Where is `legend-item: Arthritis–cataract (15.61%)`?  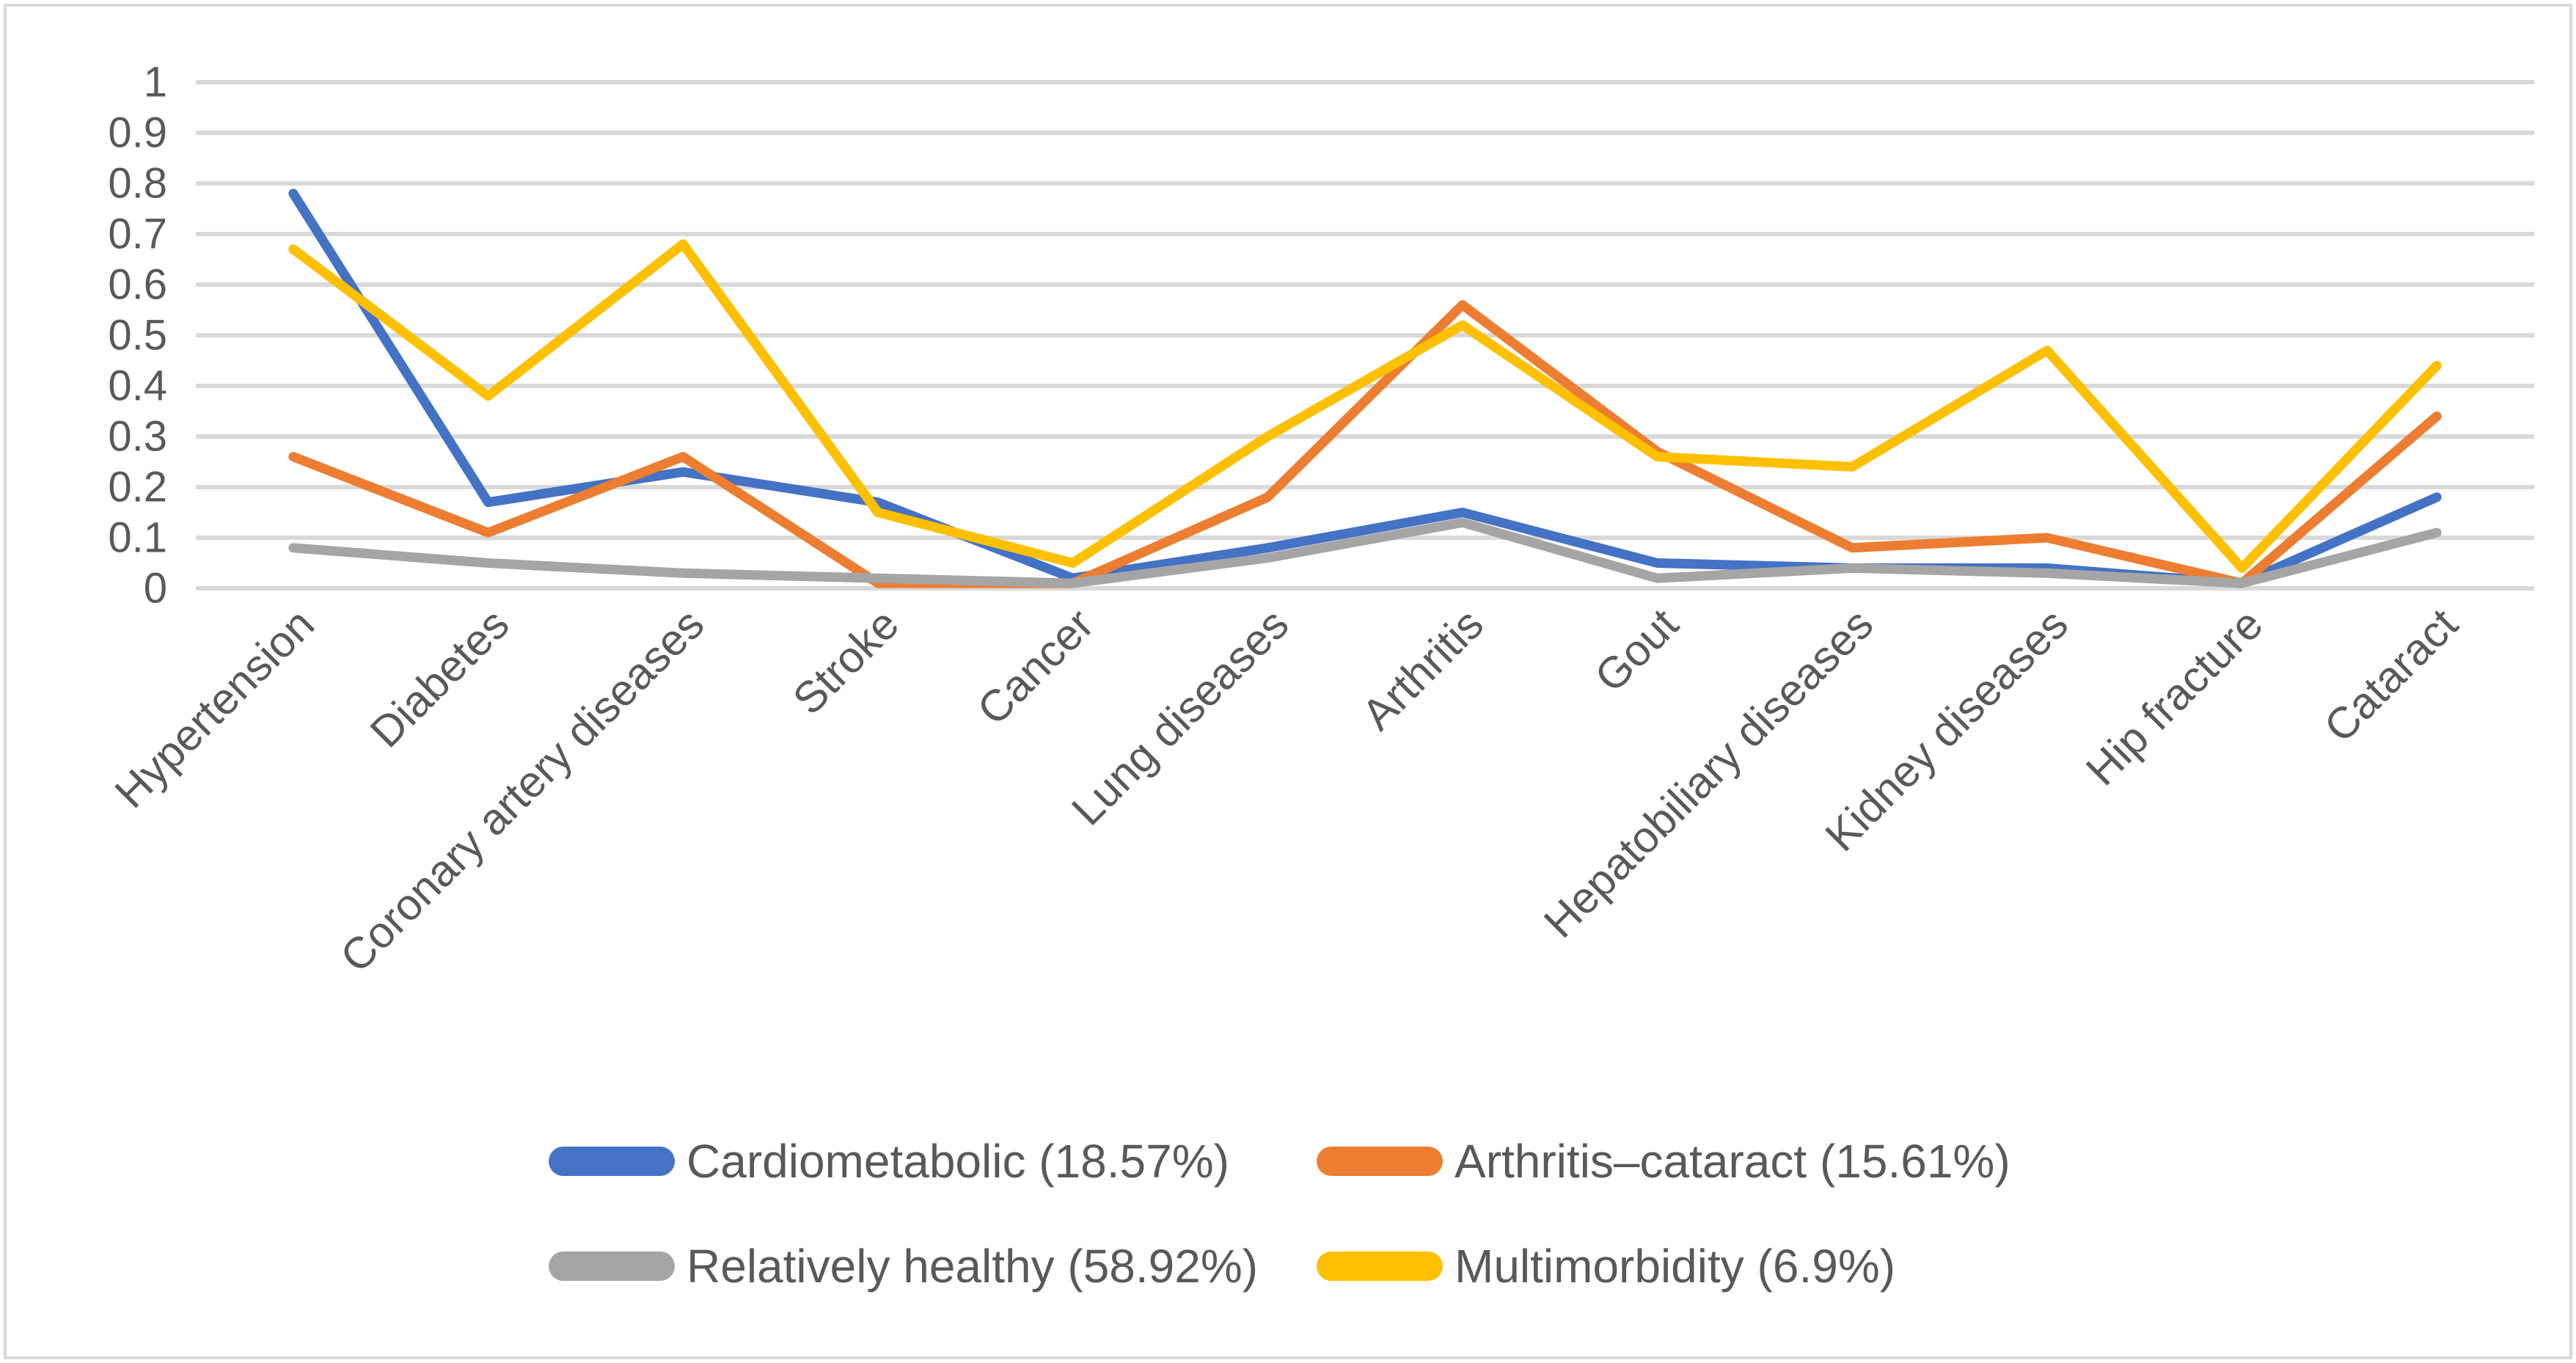
legend-item: Arthritis–cataract (15.61%) is located at coordinates (1663, 1161).